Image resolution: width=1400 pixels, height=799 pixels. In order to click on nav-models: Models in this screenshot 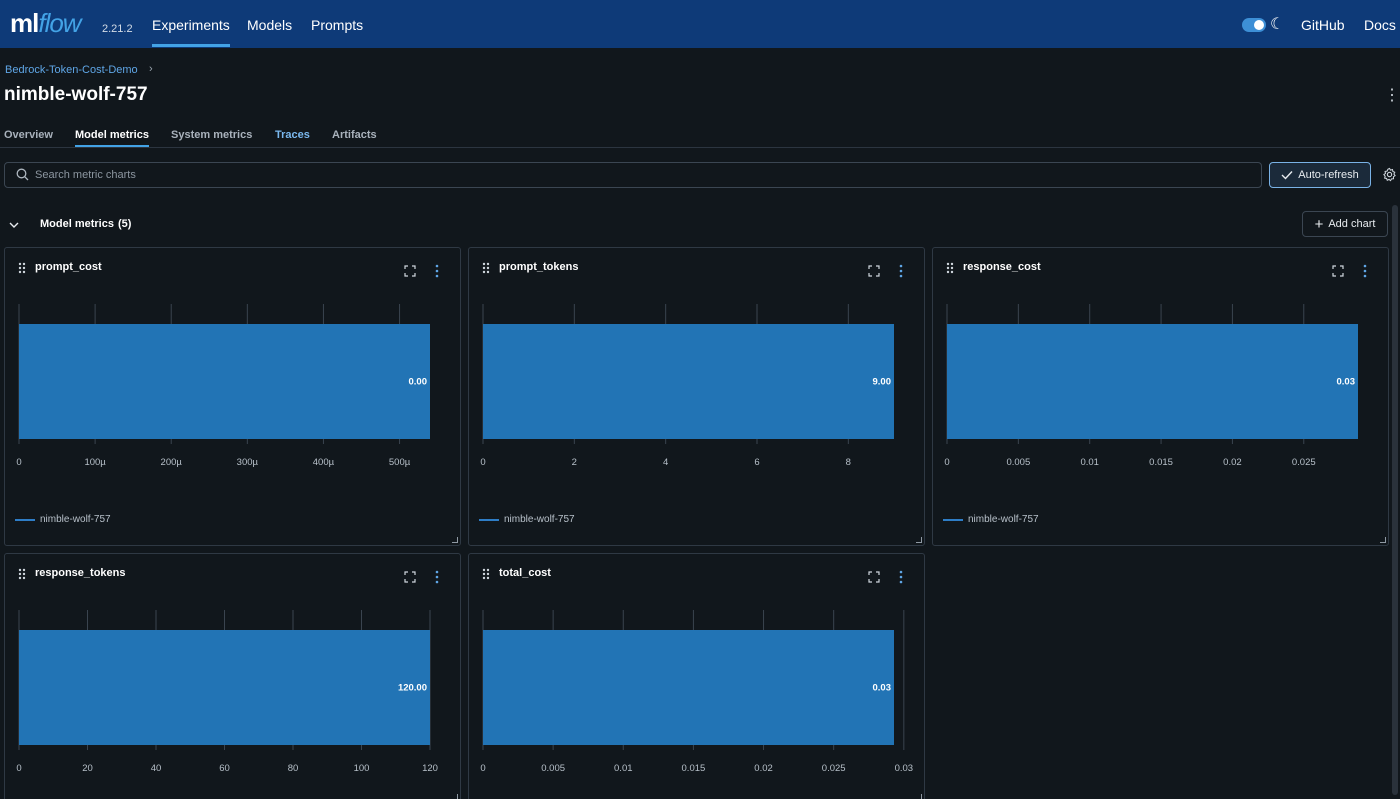, I will do `click(270, 25)`.